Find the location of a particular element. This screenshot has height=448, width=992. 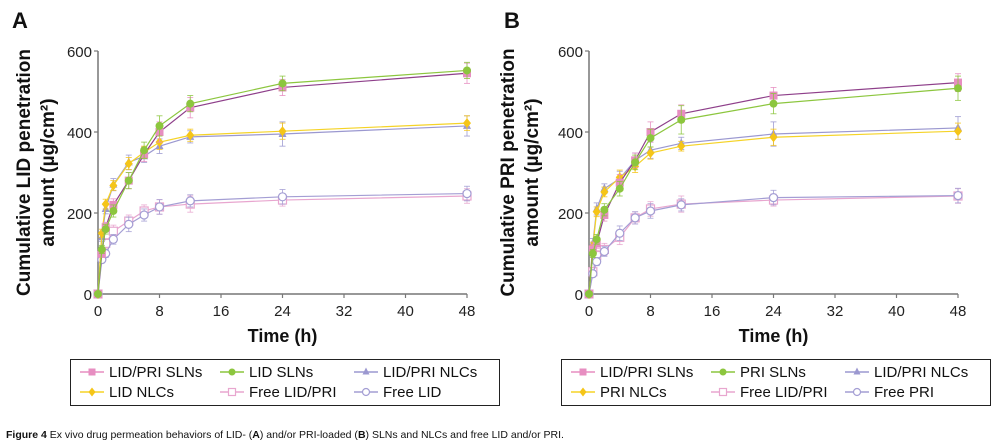

y-axis-label-line1: Cumulative LID penetration is located at coordinates (24, 172).